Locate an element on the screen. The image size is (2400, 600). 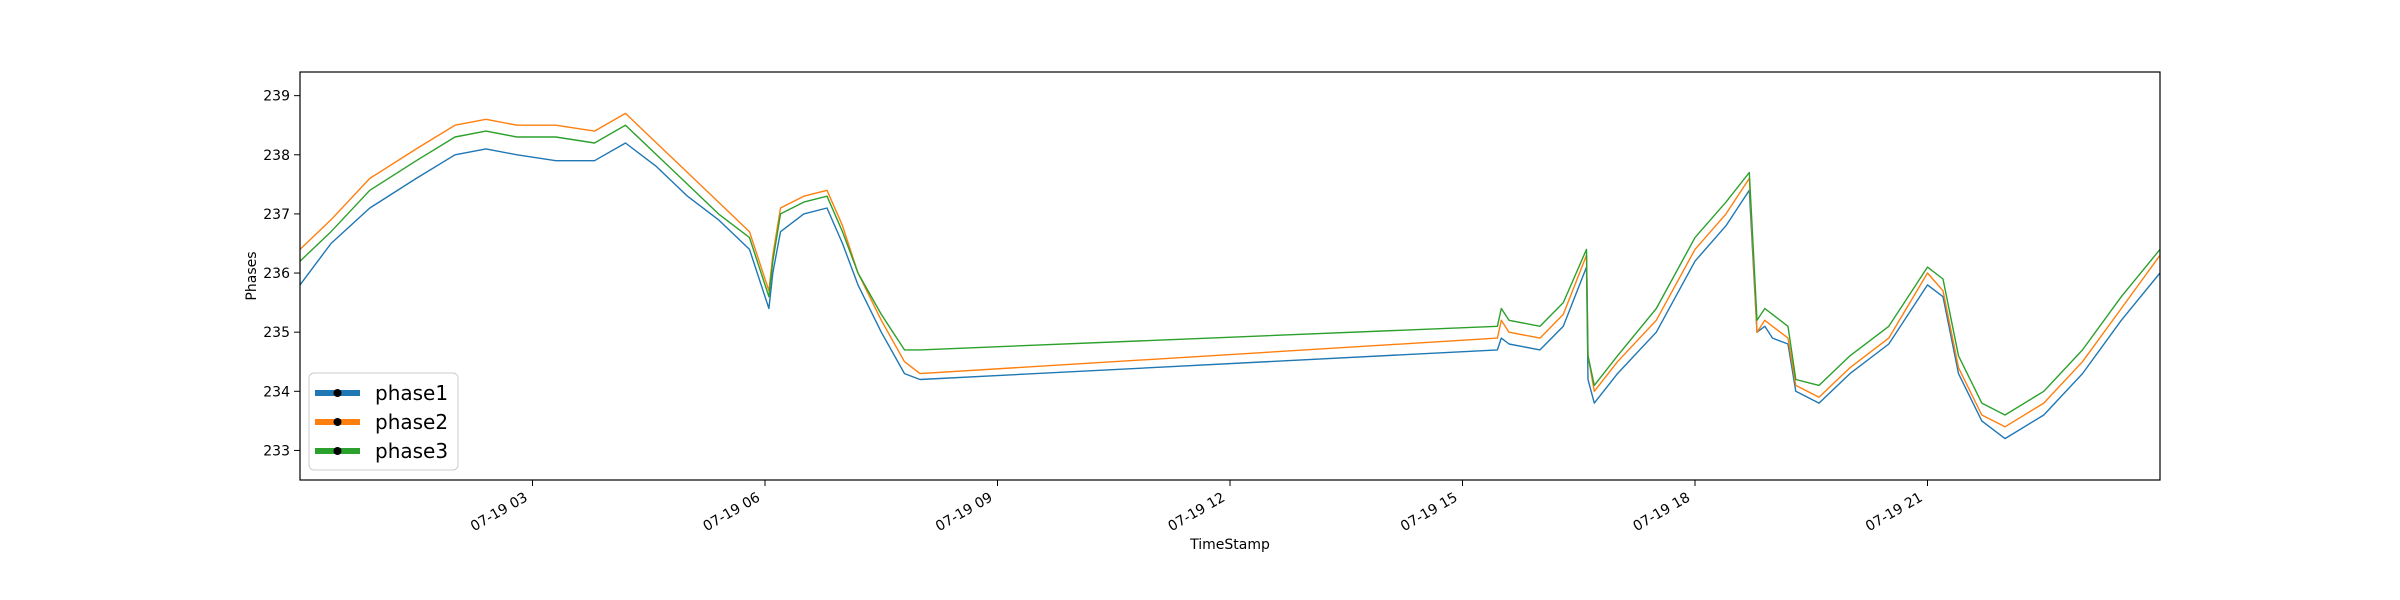
x-tick-label: 07-19 15 is located at coordinates (1429, 512).